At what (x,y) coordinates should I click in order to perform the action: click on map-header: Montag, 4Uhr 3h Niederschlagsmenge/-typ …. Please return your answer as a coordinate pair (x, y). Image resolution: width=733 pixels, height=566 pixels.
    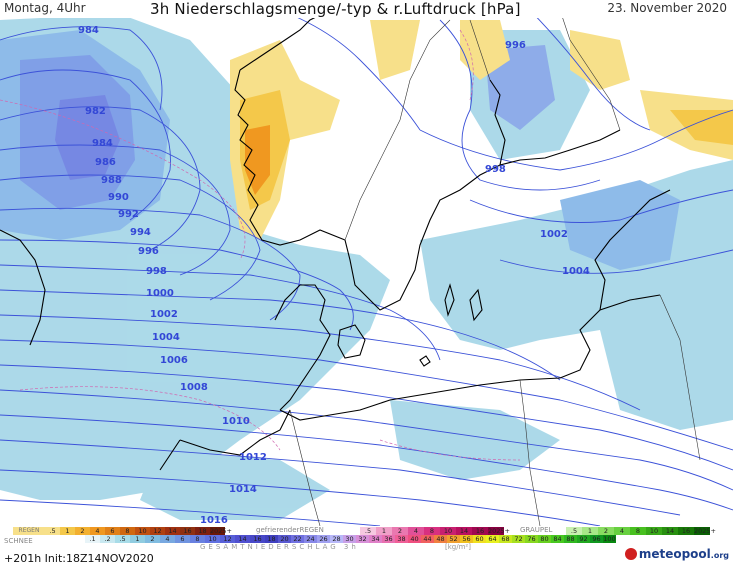
    Looking at the image, I should click on (366, 9).